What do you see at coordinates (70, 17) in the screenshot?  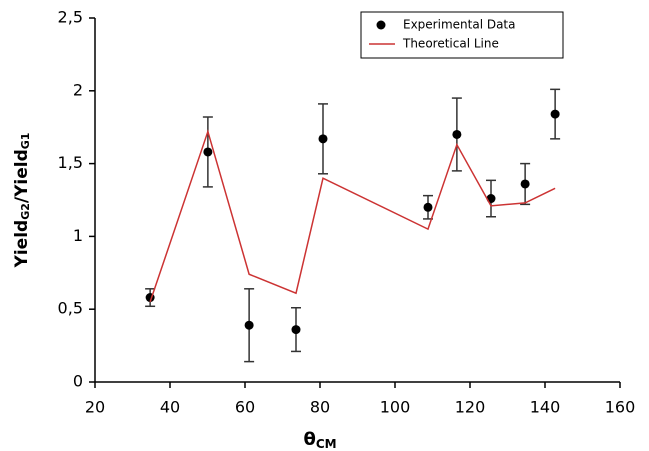 I see `y-tick-label: 2,5` at bounding box center [70, 17].